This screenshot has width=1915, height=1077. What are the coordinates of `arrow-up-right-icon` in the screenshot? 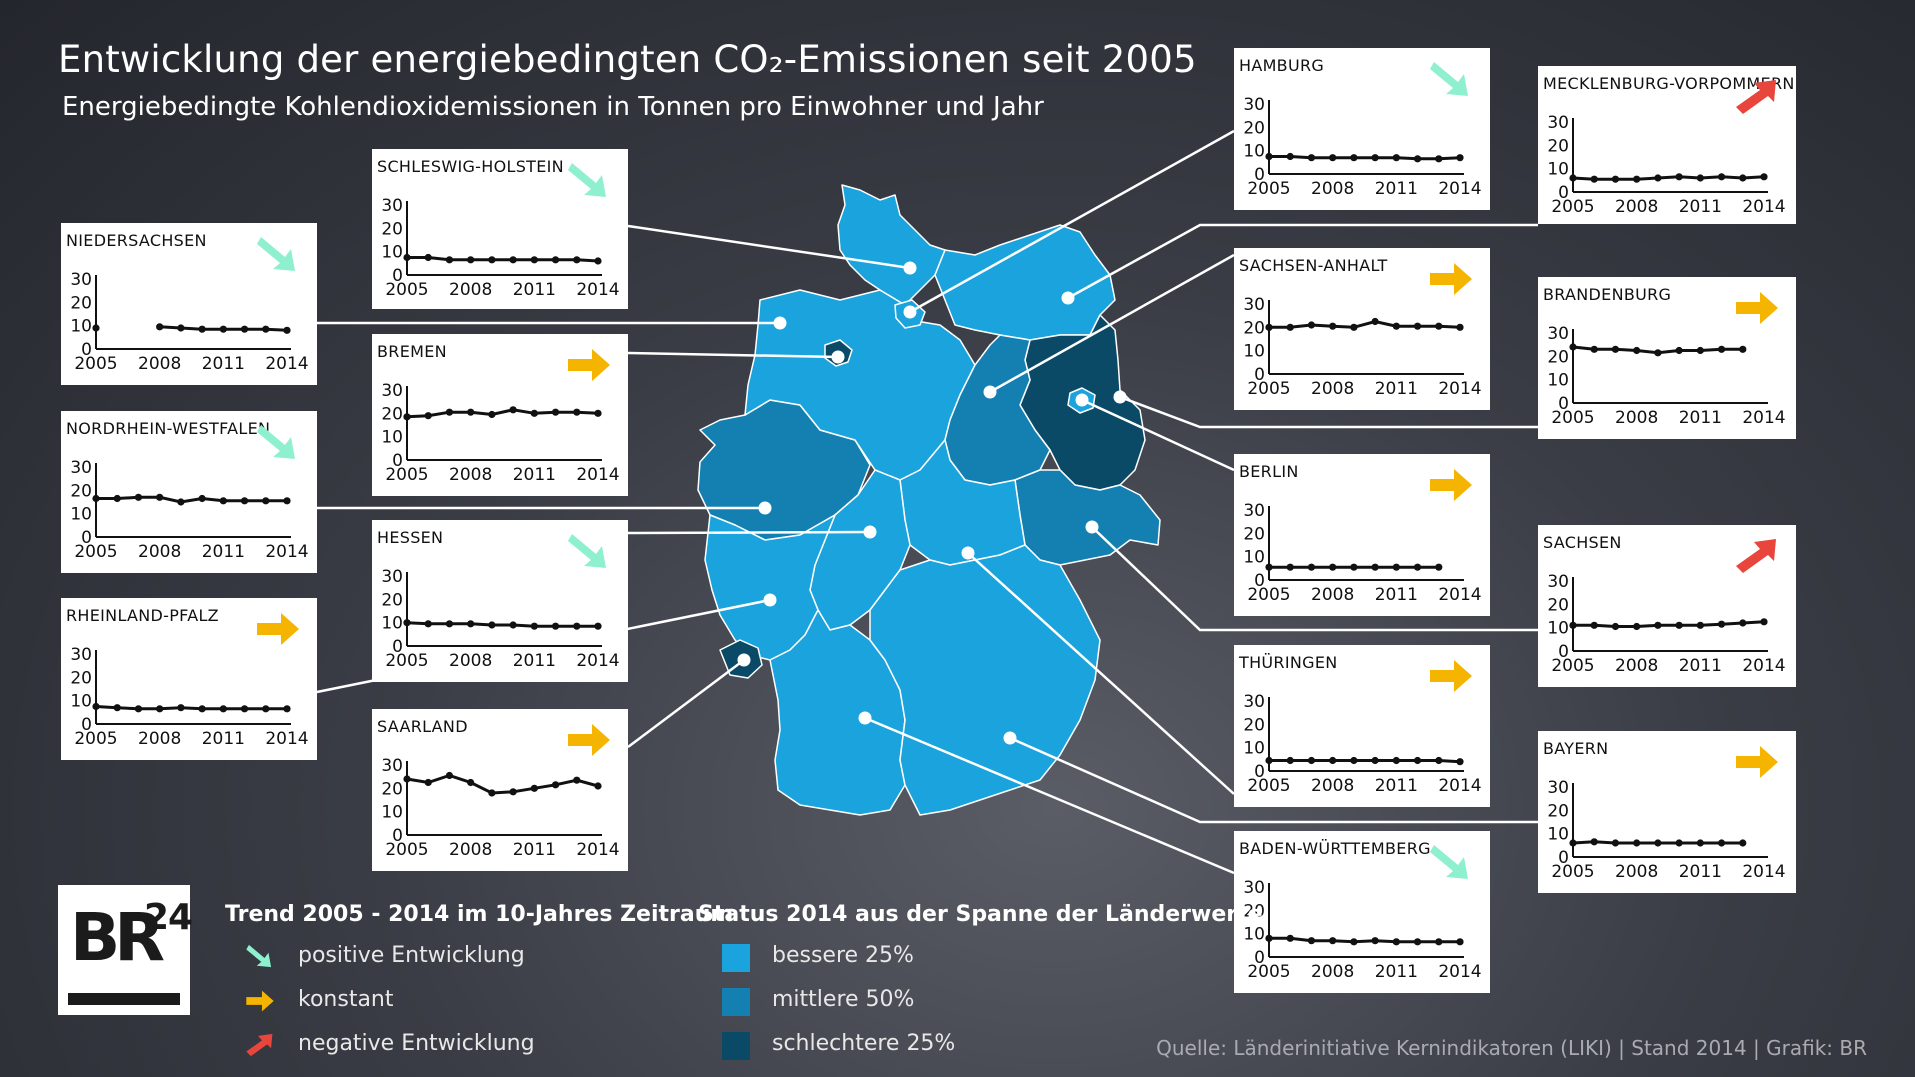 It's located at (1756, 556).